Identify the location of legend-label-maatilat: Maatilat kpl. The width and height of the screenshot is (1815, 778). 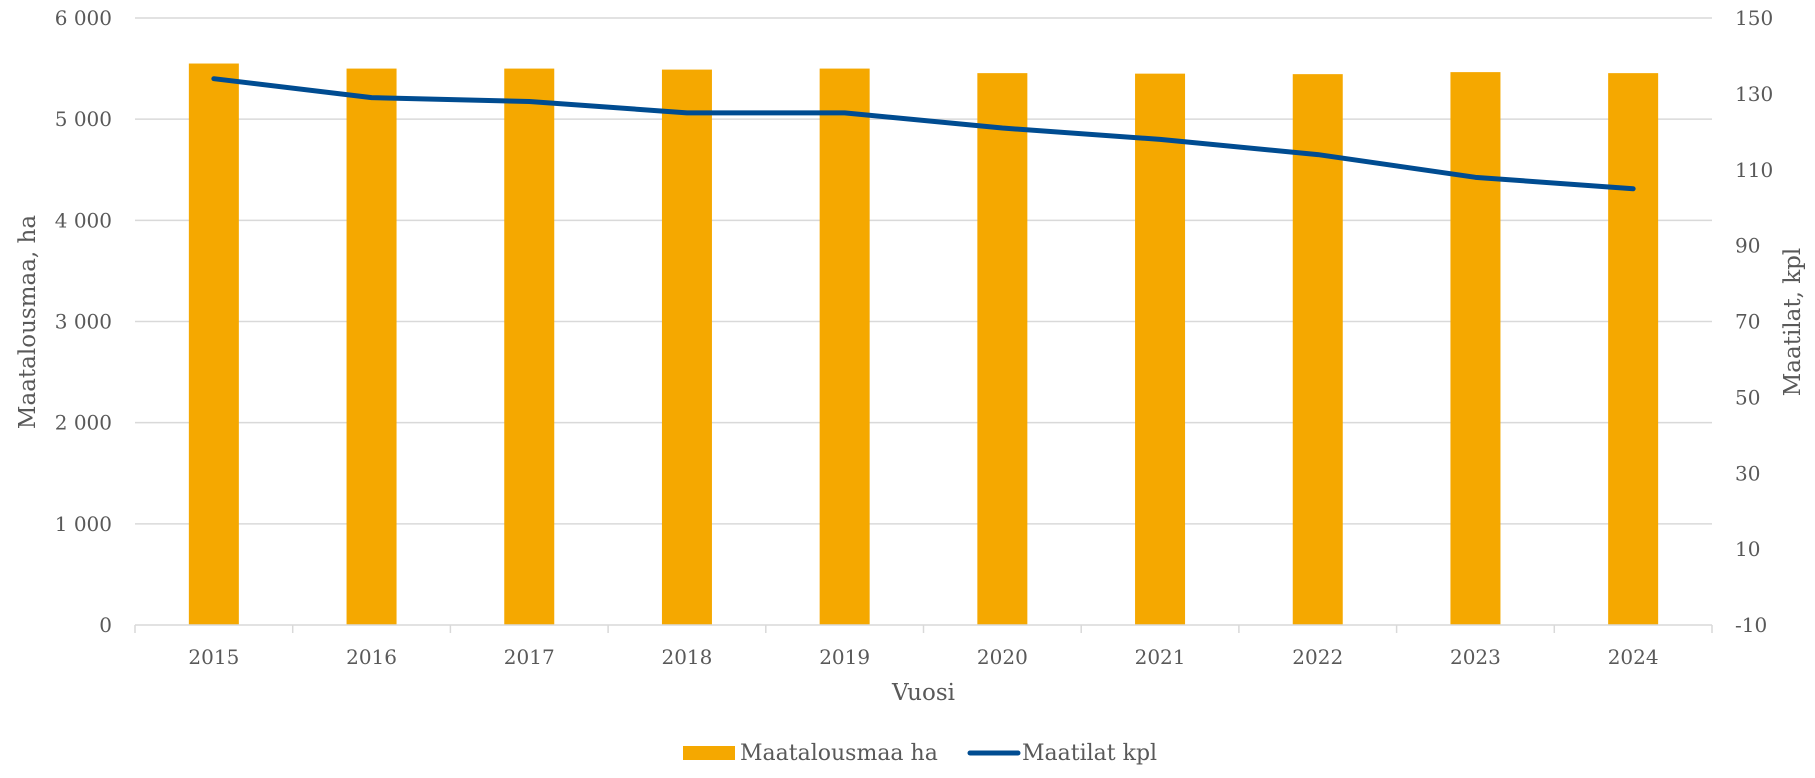
(1089, 753).